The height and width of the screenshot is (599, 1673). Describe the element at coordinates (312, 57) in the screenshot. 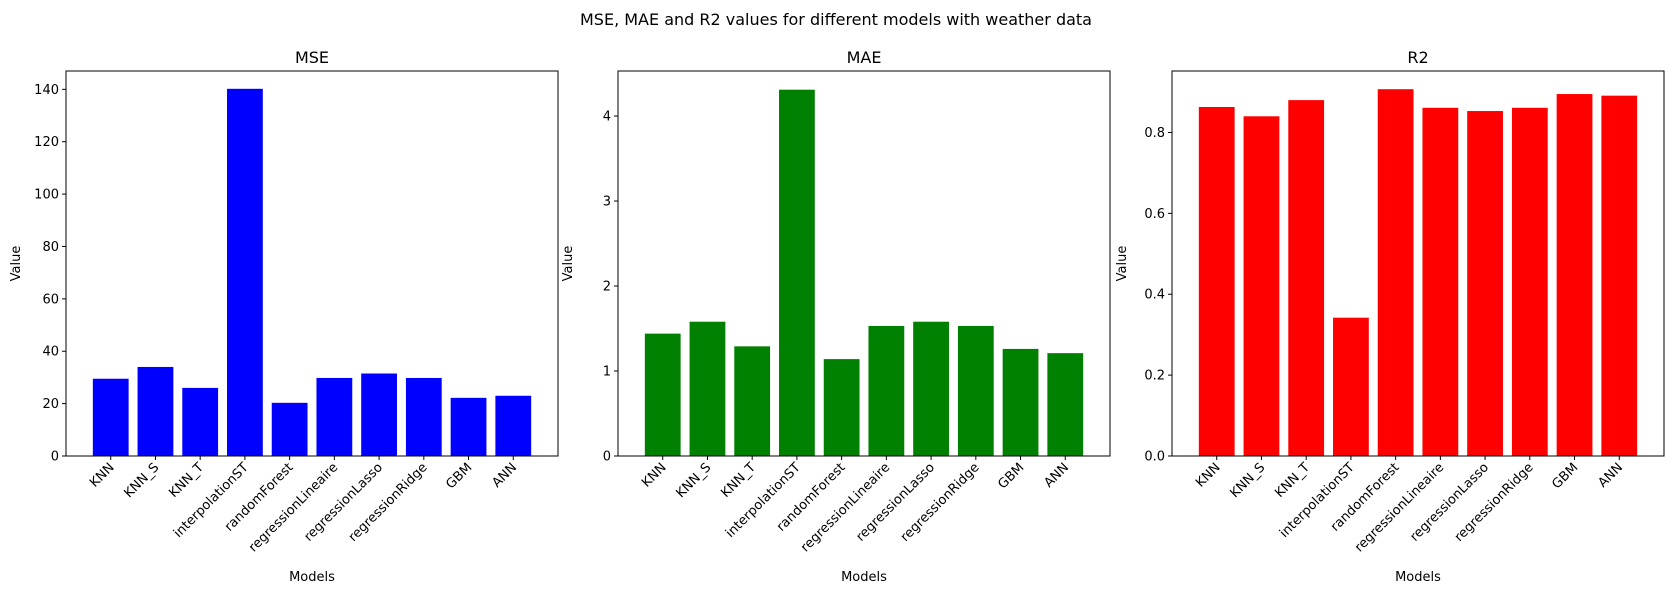

I see `chart-title: MSE` at that location.